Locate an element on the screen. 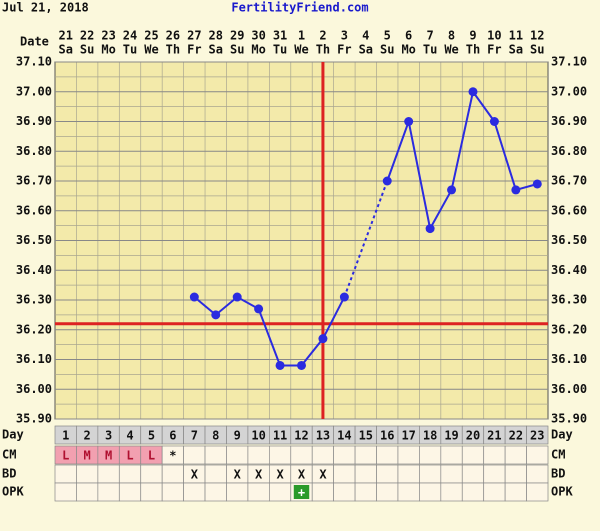 This screenshot has height=531, width=600. y-tick-label: 37.10 is located at coordinates (569, 62).